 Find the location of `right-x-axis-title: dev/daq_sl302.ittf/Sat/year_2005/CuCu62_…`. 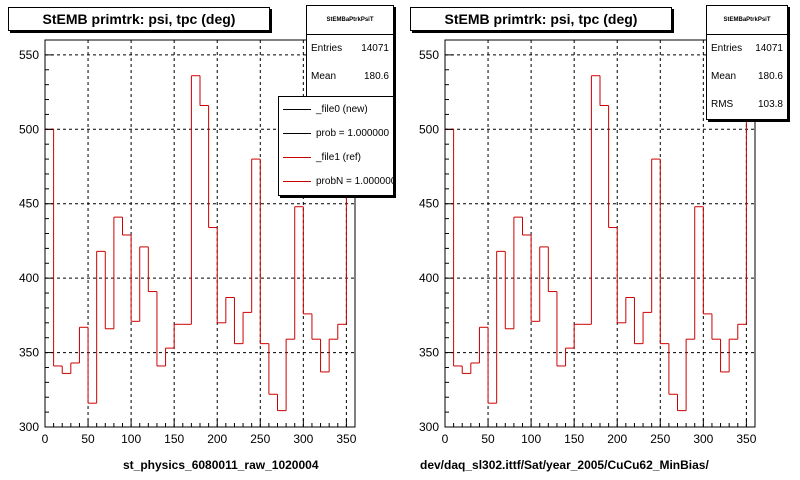

right-x-axis-title: dev/daq_sl302.ittf/Sat/year_2005/CuCu62_… is located at coordinates (564, 465).